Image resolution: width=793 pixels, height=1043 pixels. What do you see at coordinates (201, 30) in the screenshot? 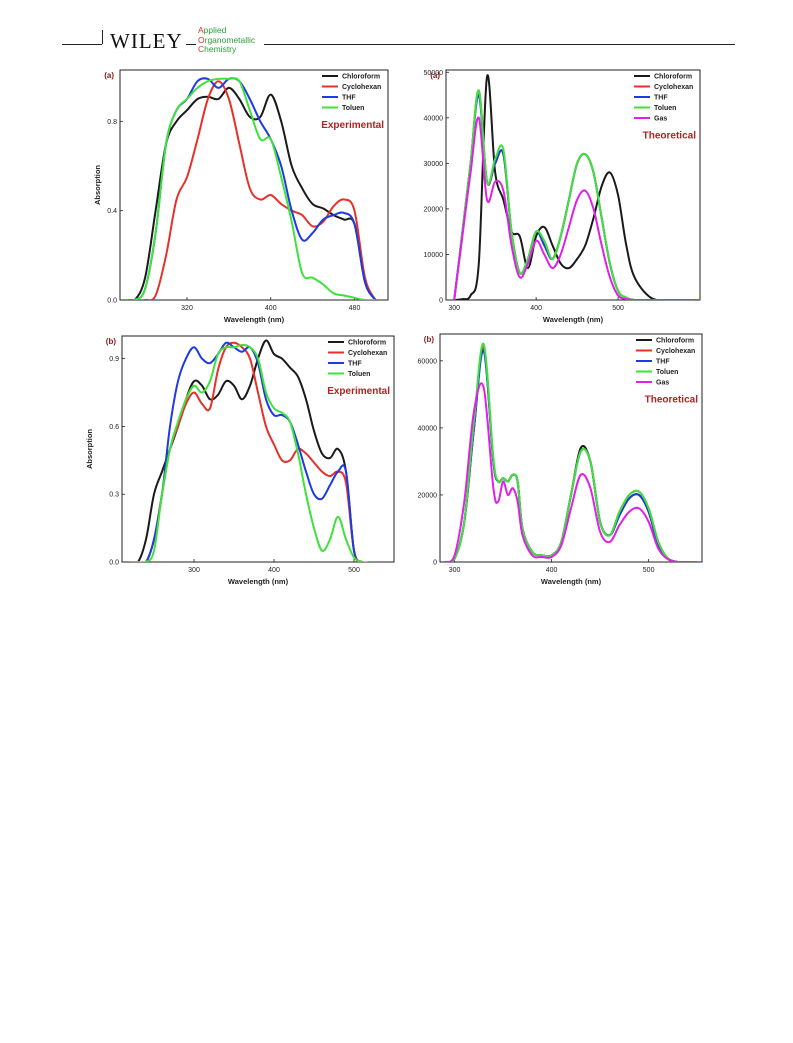
I see `journal-line-1-initial: A` at bounding box center [201, 30].